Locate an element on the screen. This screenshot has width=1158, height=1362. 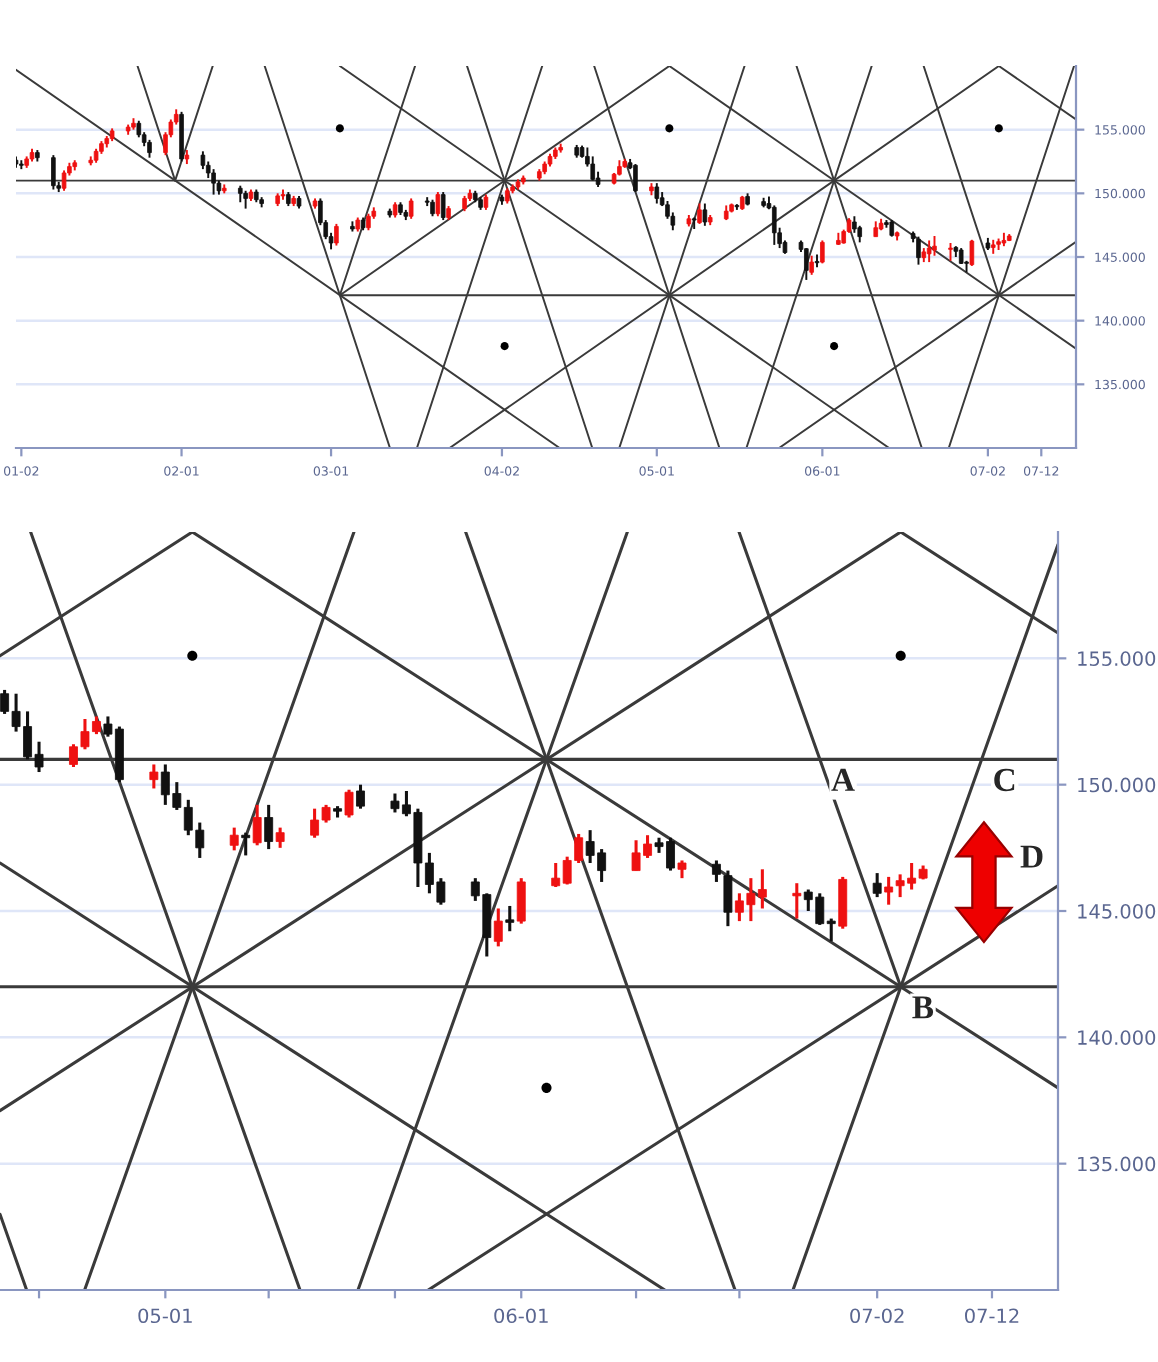
y-tick-label: 145.000 is located at coordinates (1117, 911).